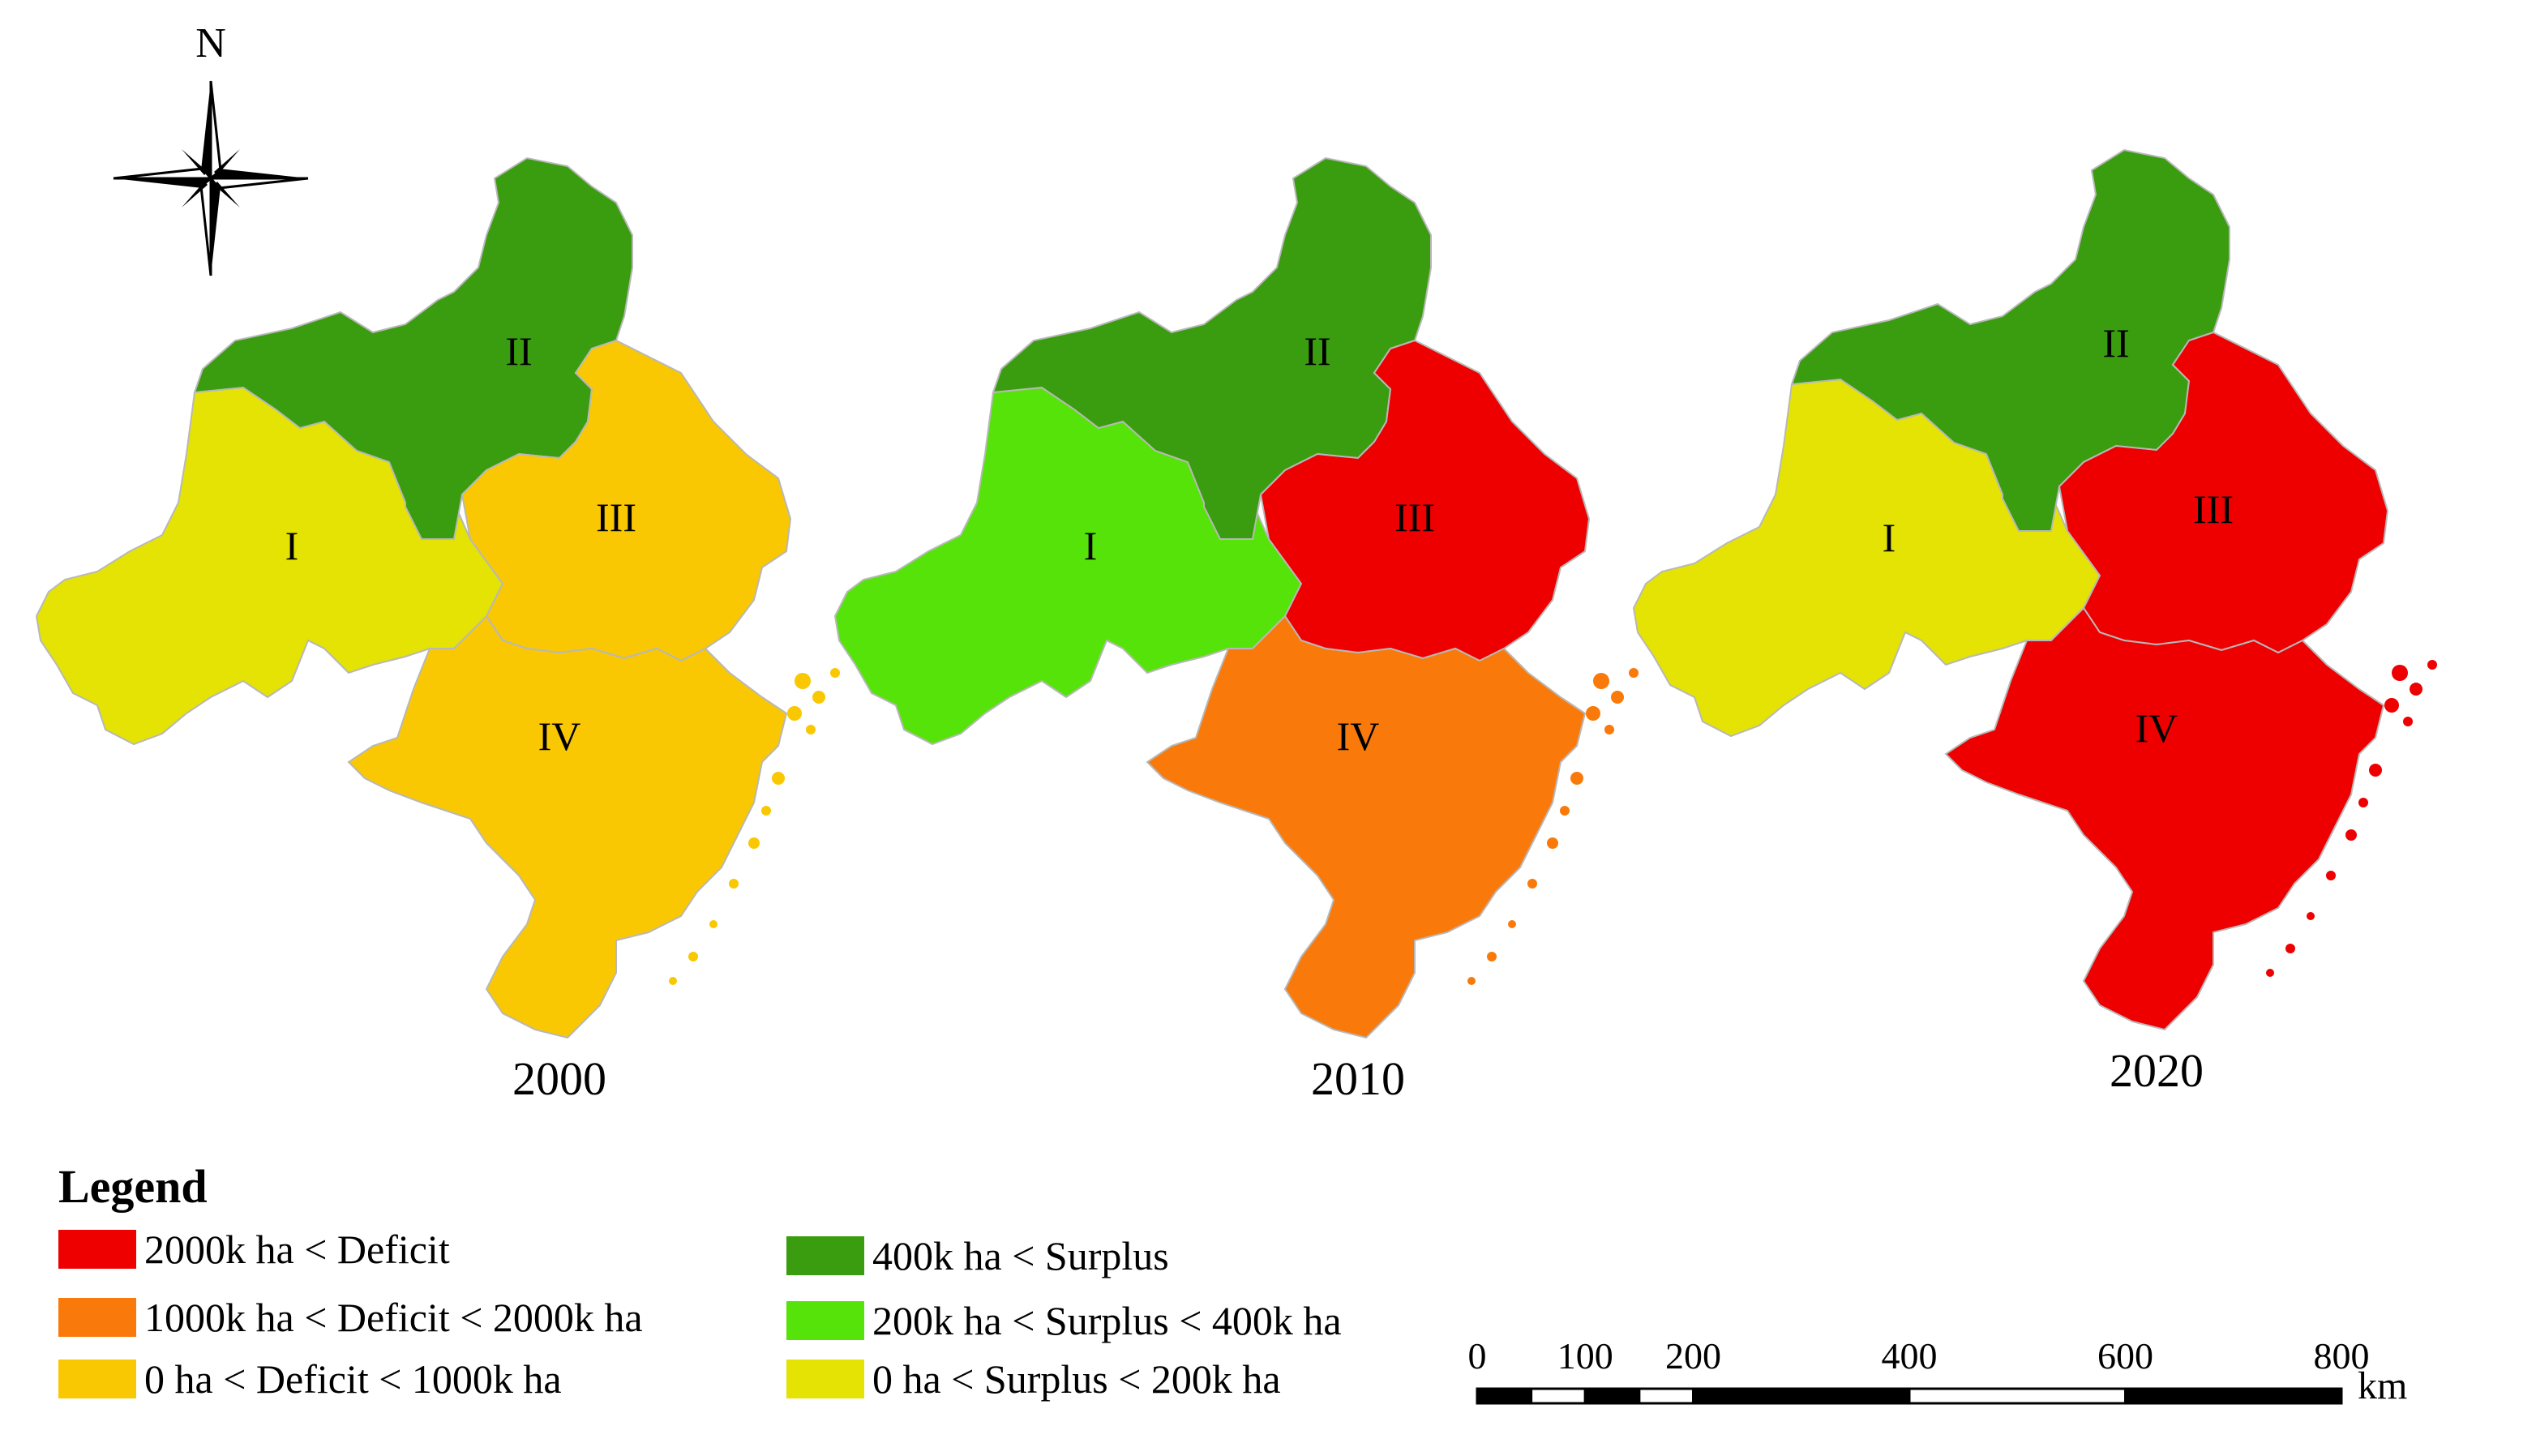  I want to click on map-2010-region-iii-label: III, so click(1414, 517).